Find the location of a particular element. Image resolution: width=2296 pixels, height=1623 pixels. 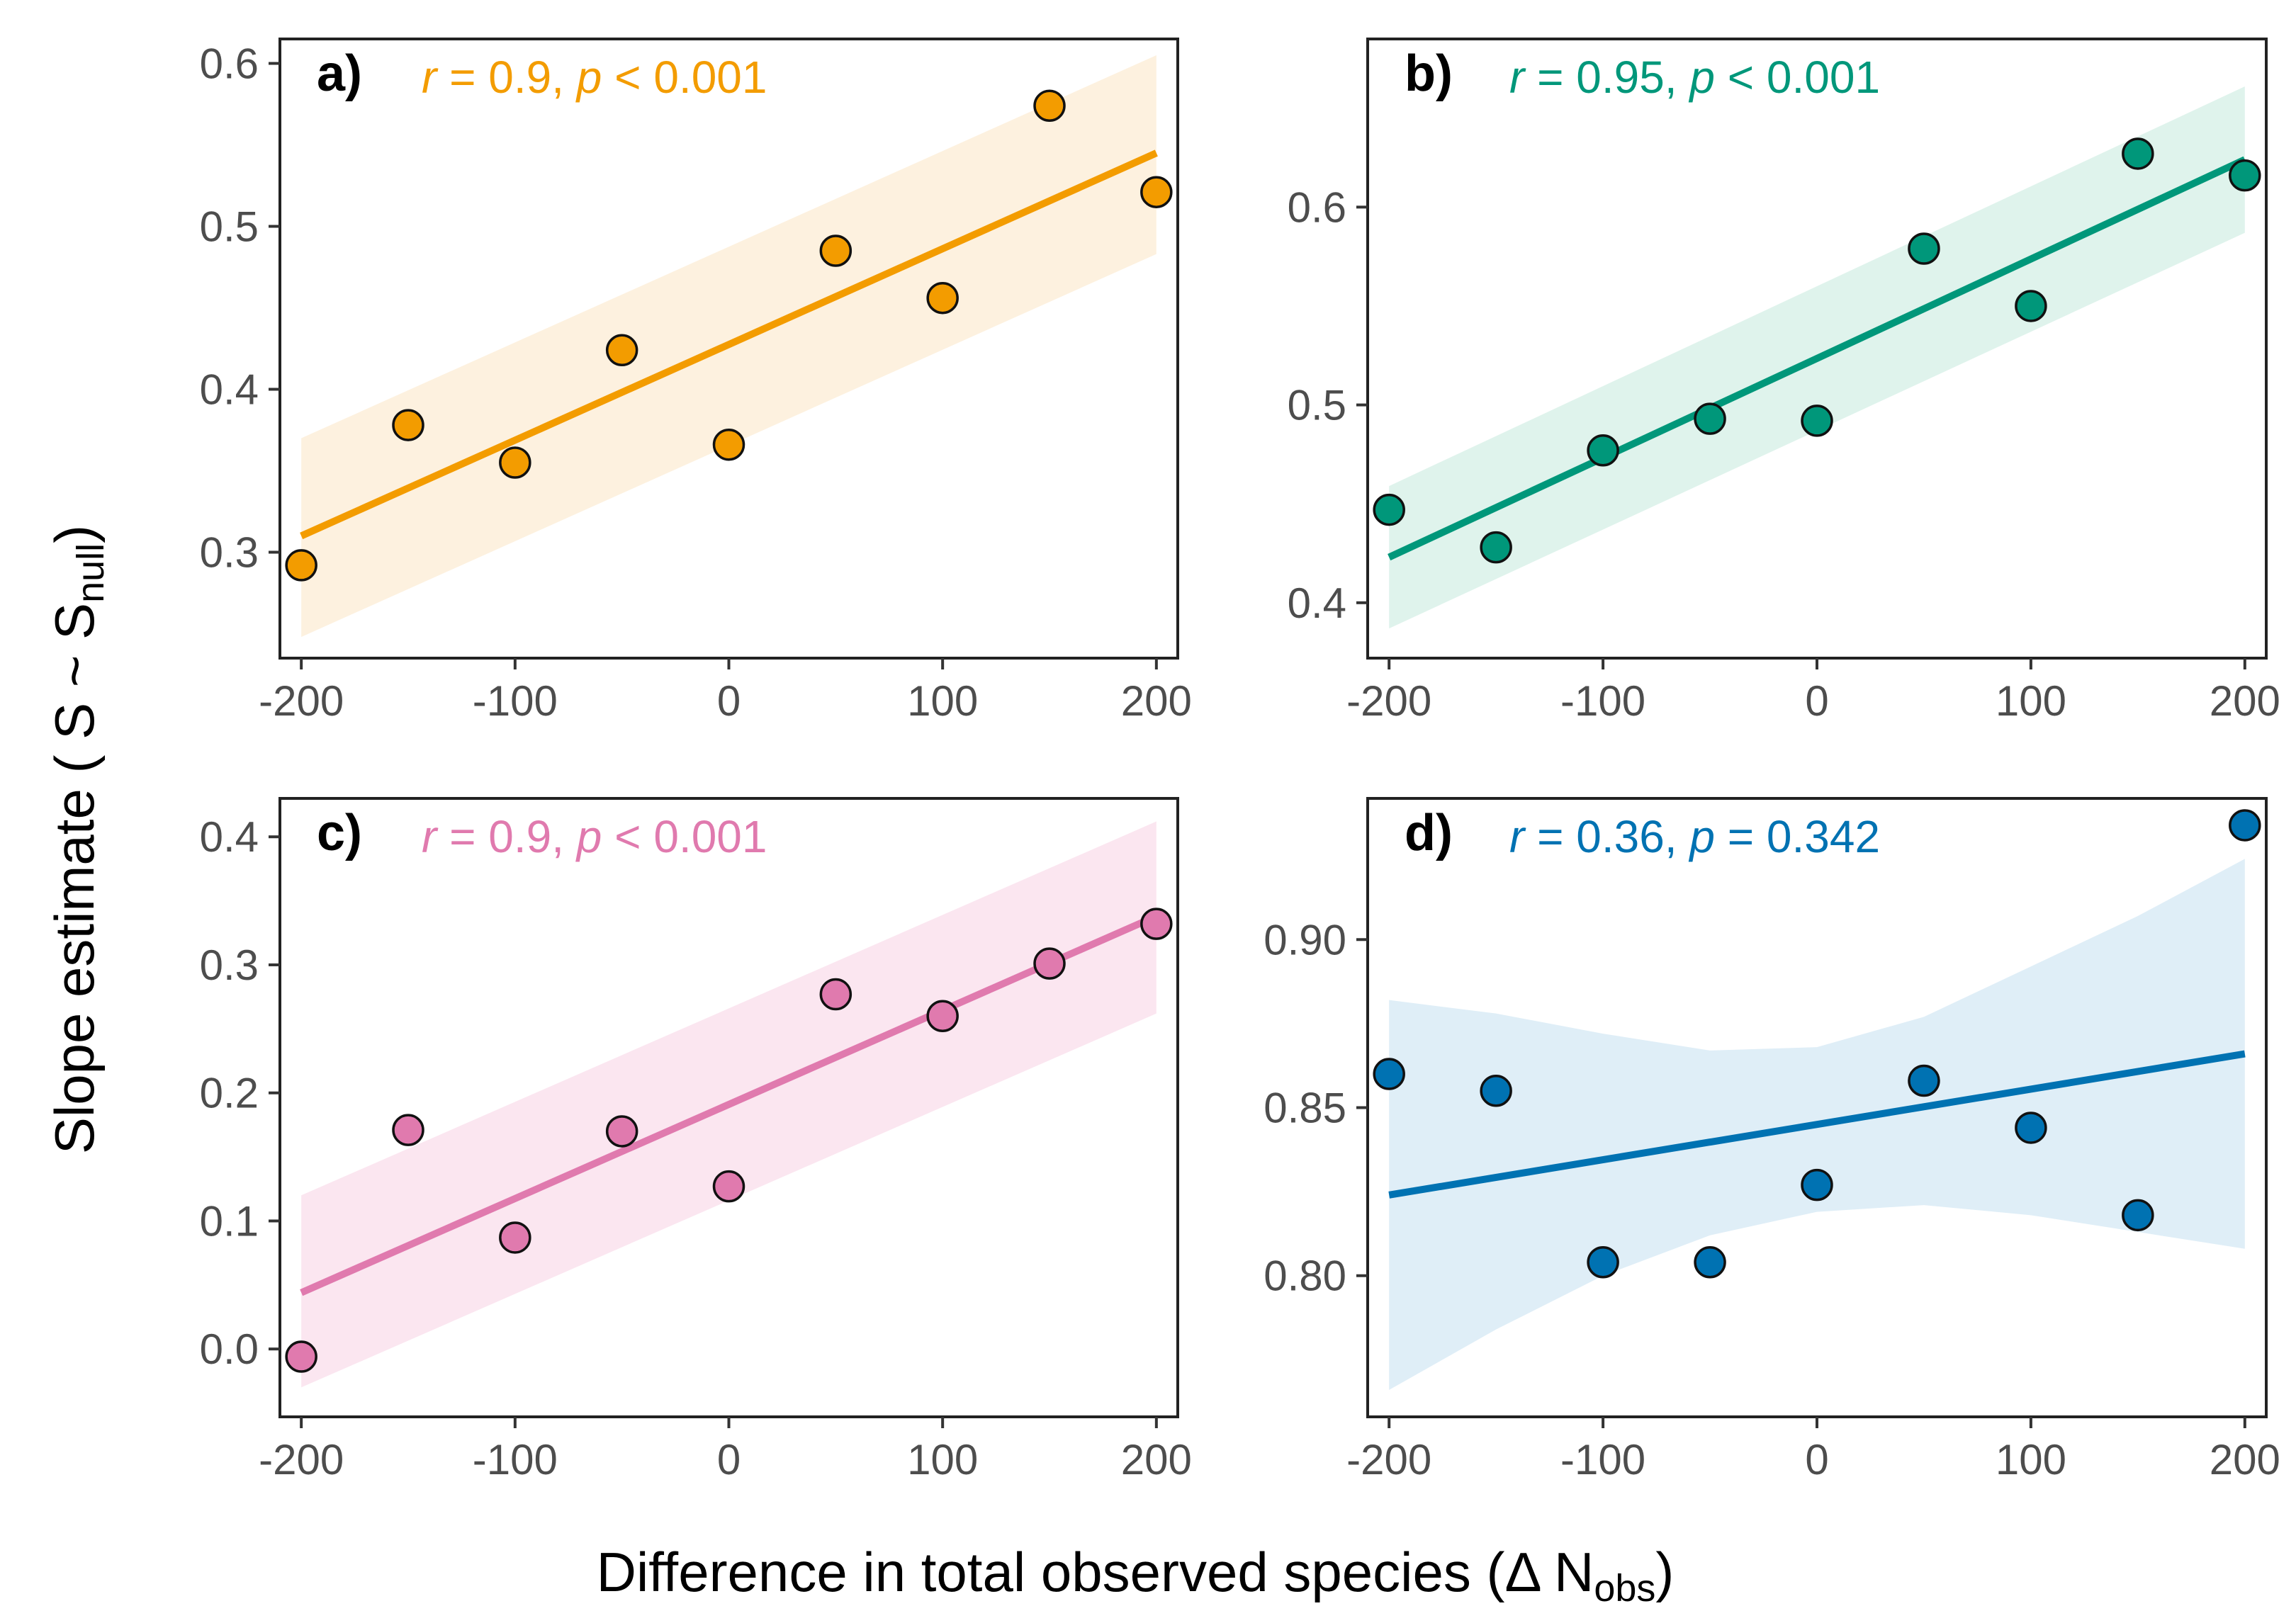

y-tick-label: 0.1 is located at coordinates (229, 1221).